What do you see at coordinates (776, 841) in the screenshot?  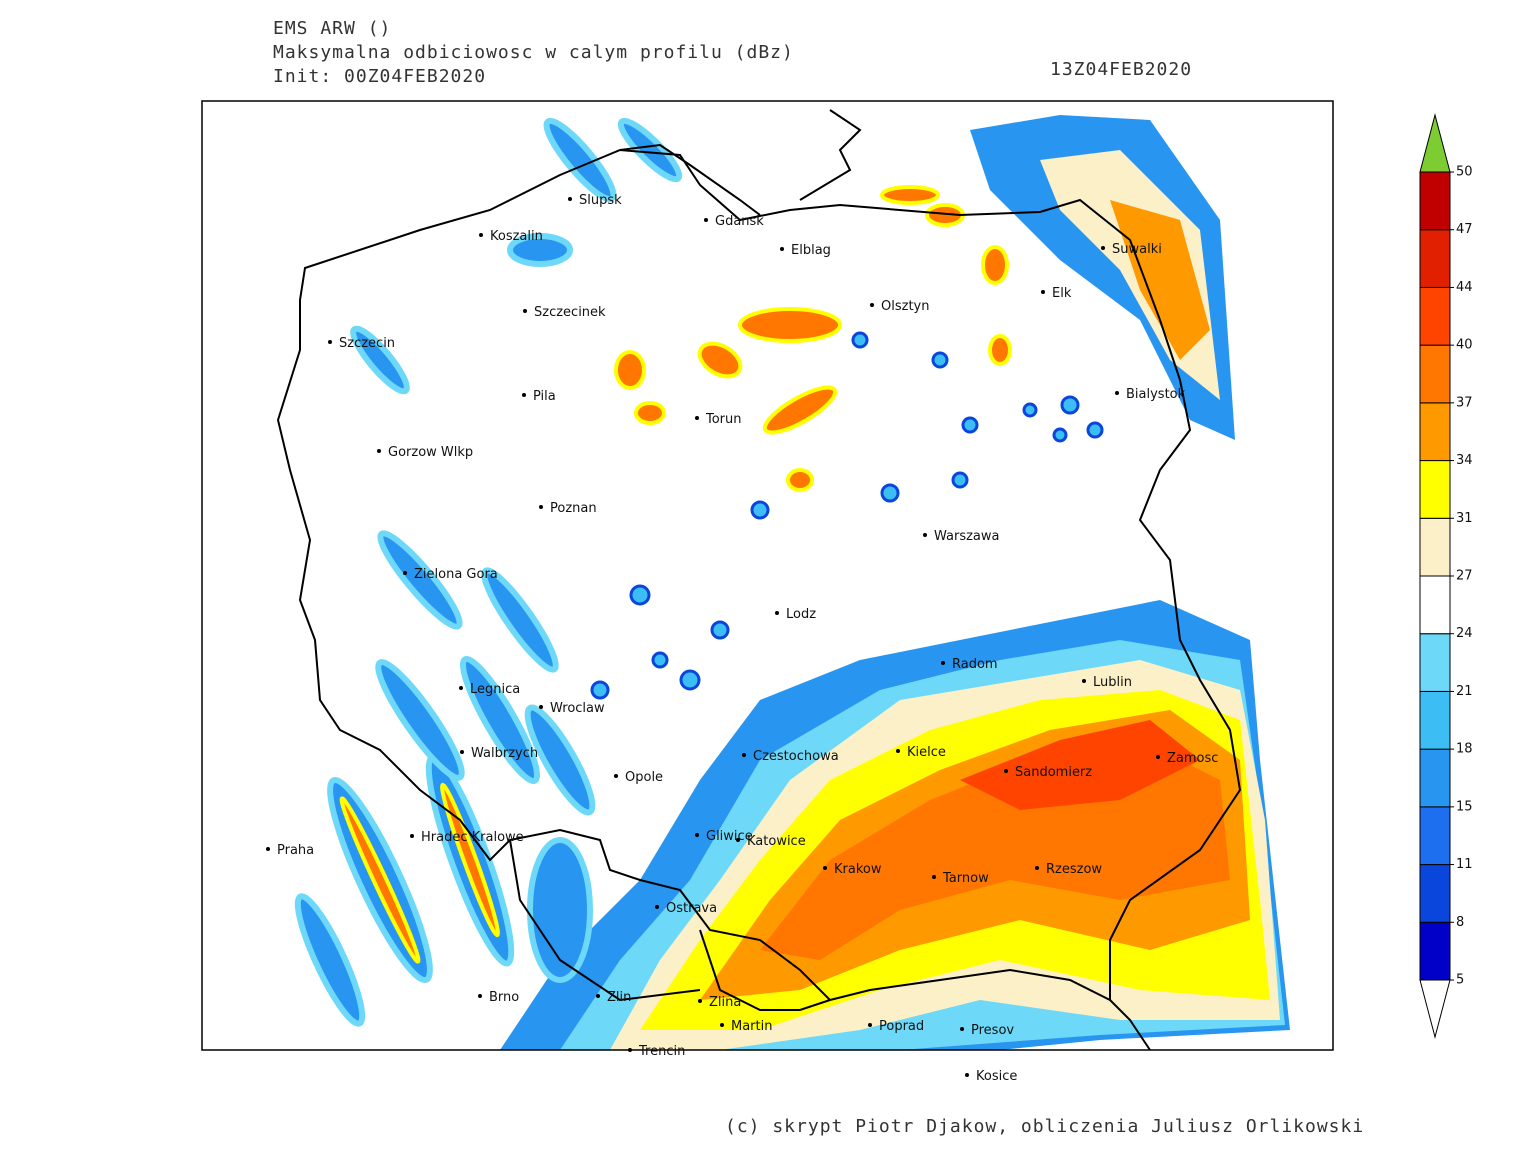 I see `city-label: Katowice` at bounding box center [776, 841].